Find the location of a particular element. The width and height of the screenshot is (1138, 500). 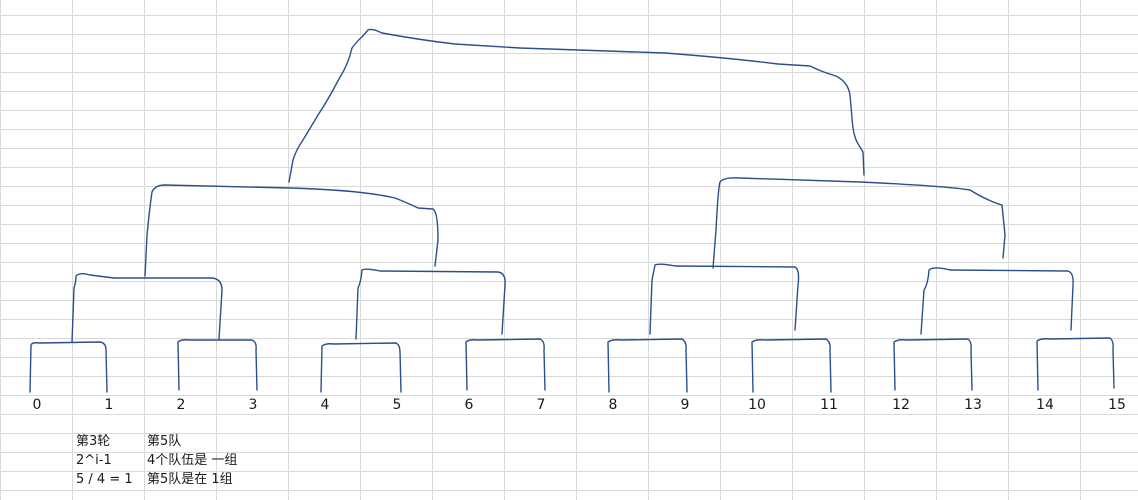

team-number: 11 is located at coordinates (829, 405).